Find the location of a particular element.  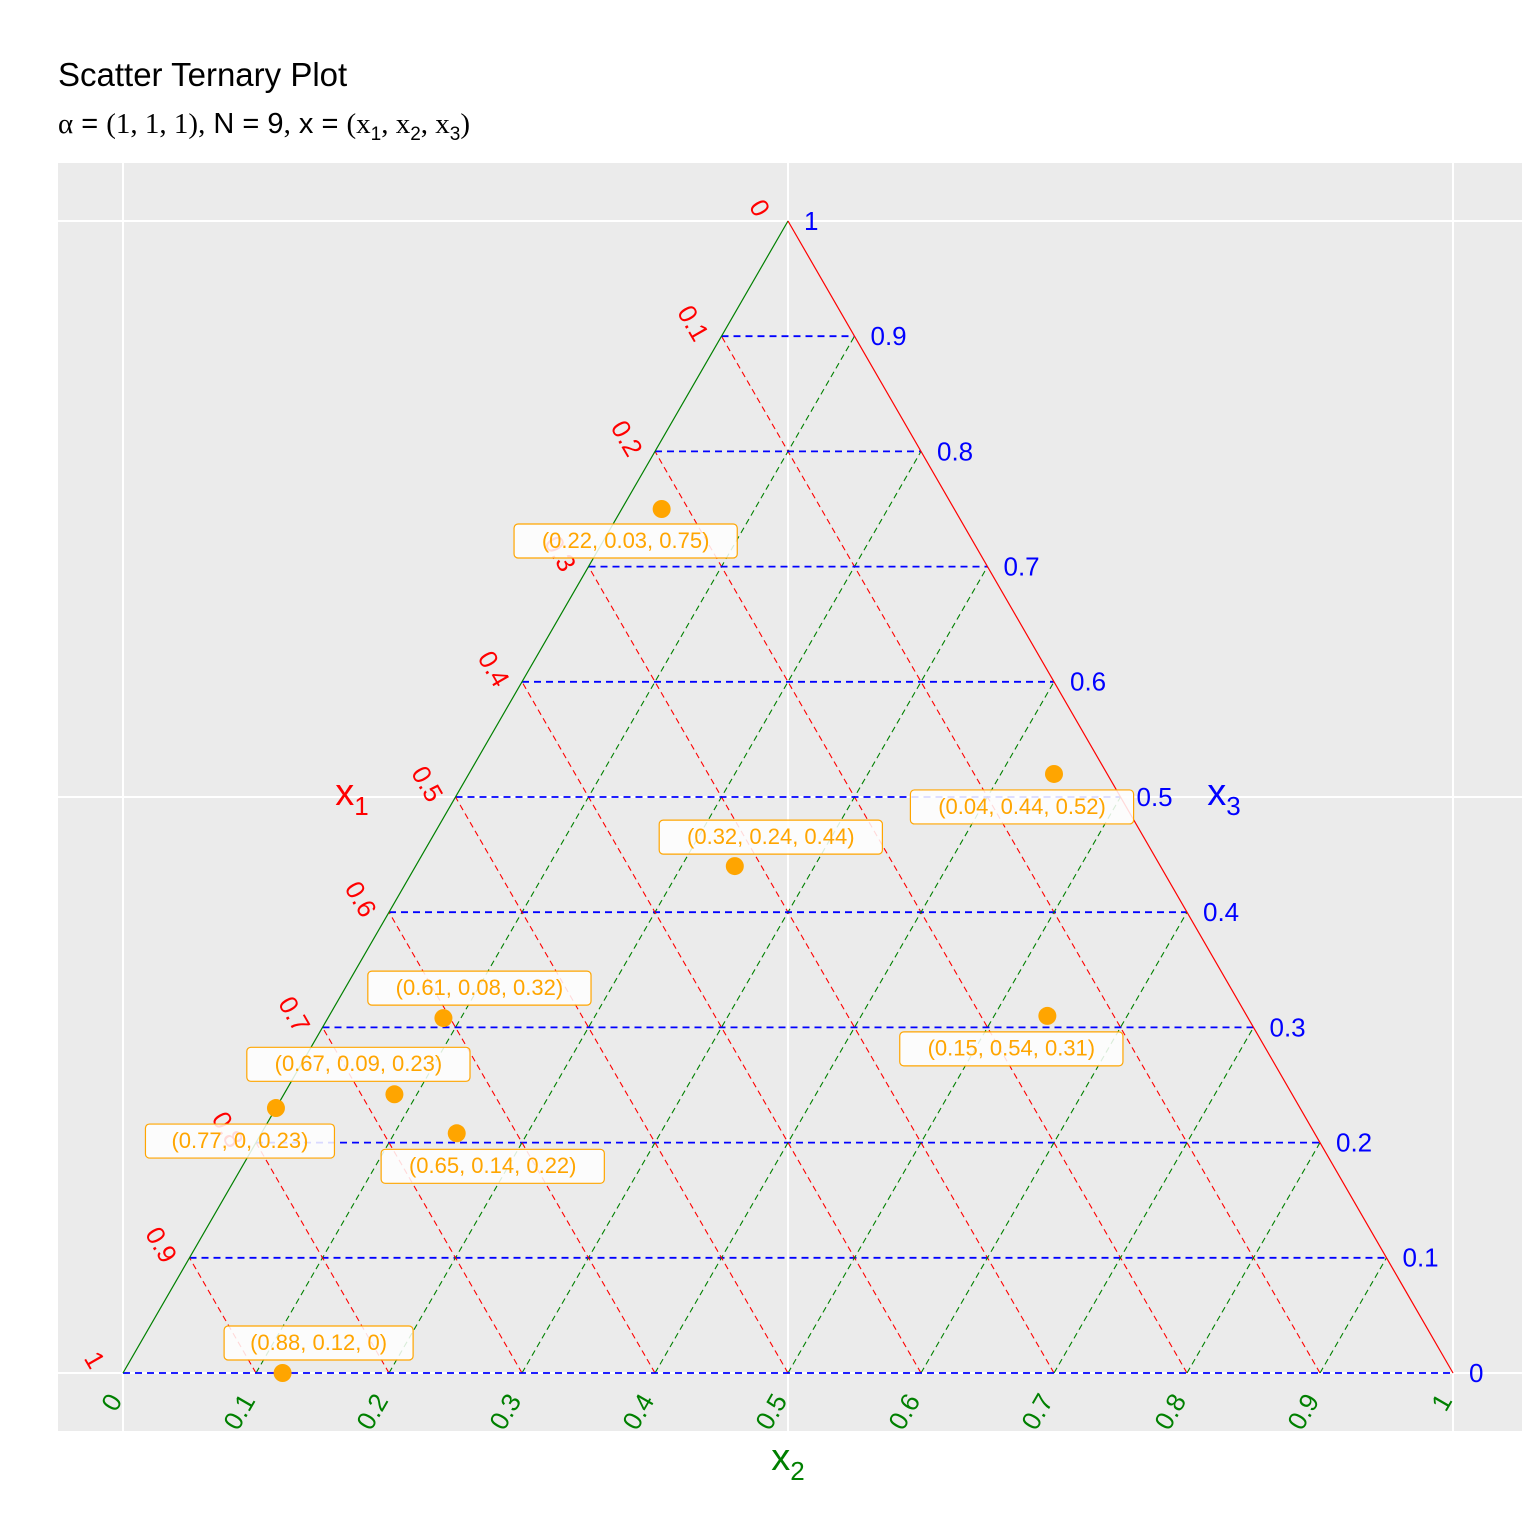

comma-1: , is located at coordinates (202, 124).